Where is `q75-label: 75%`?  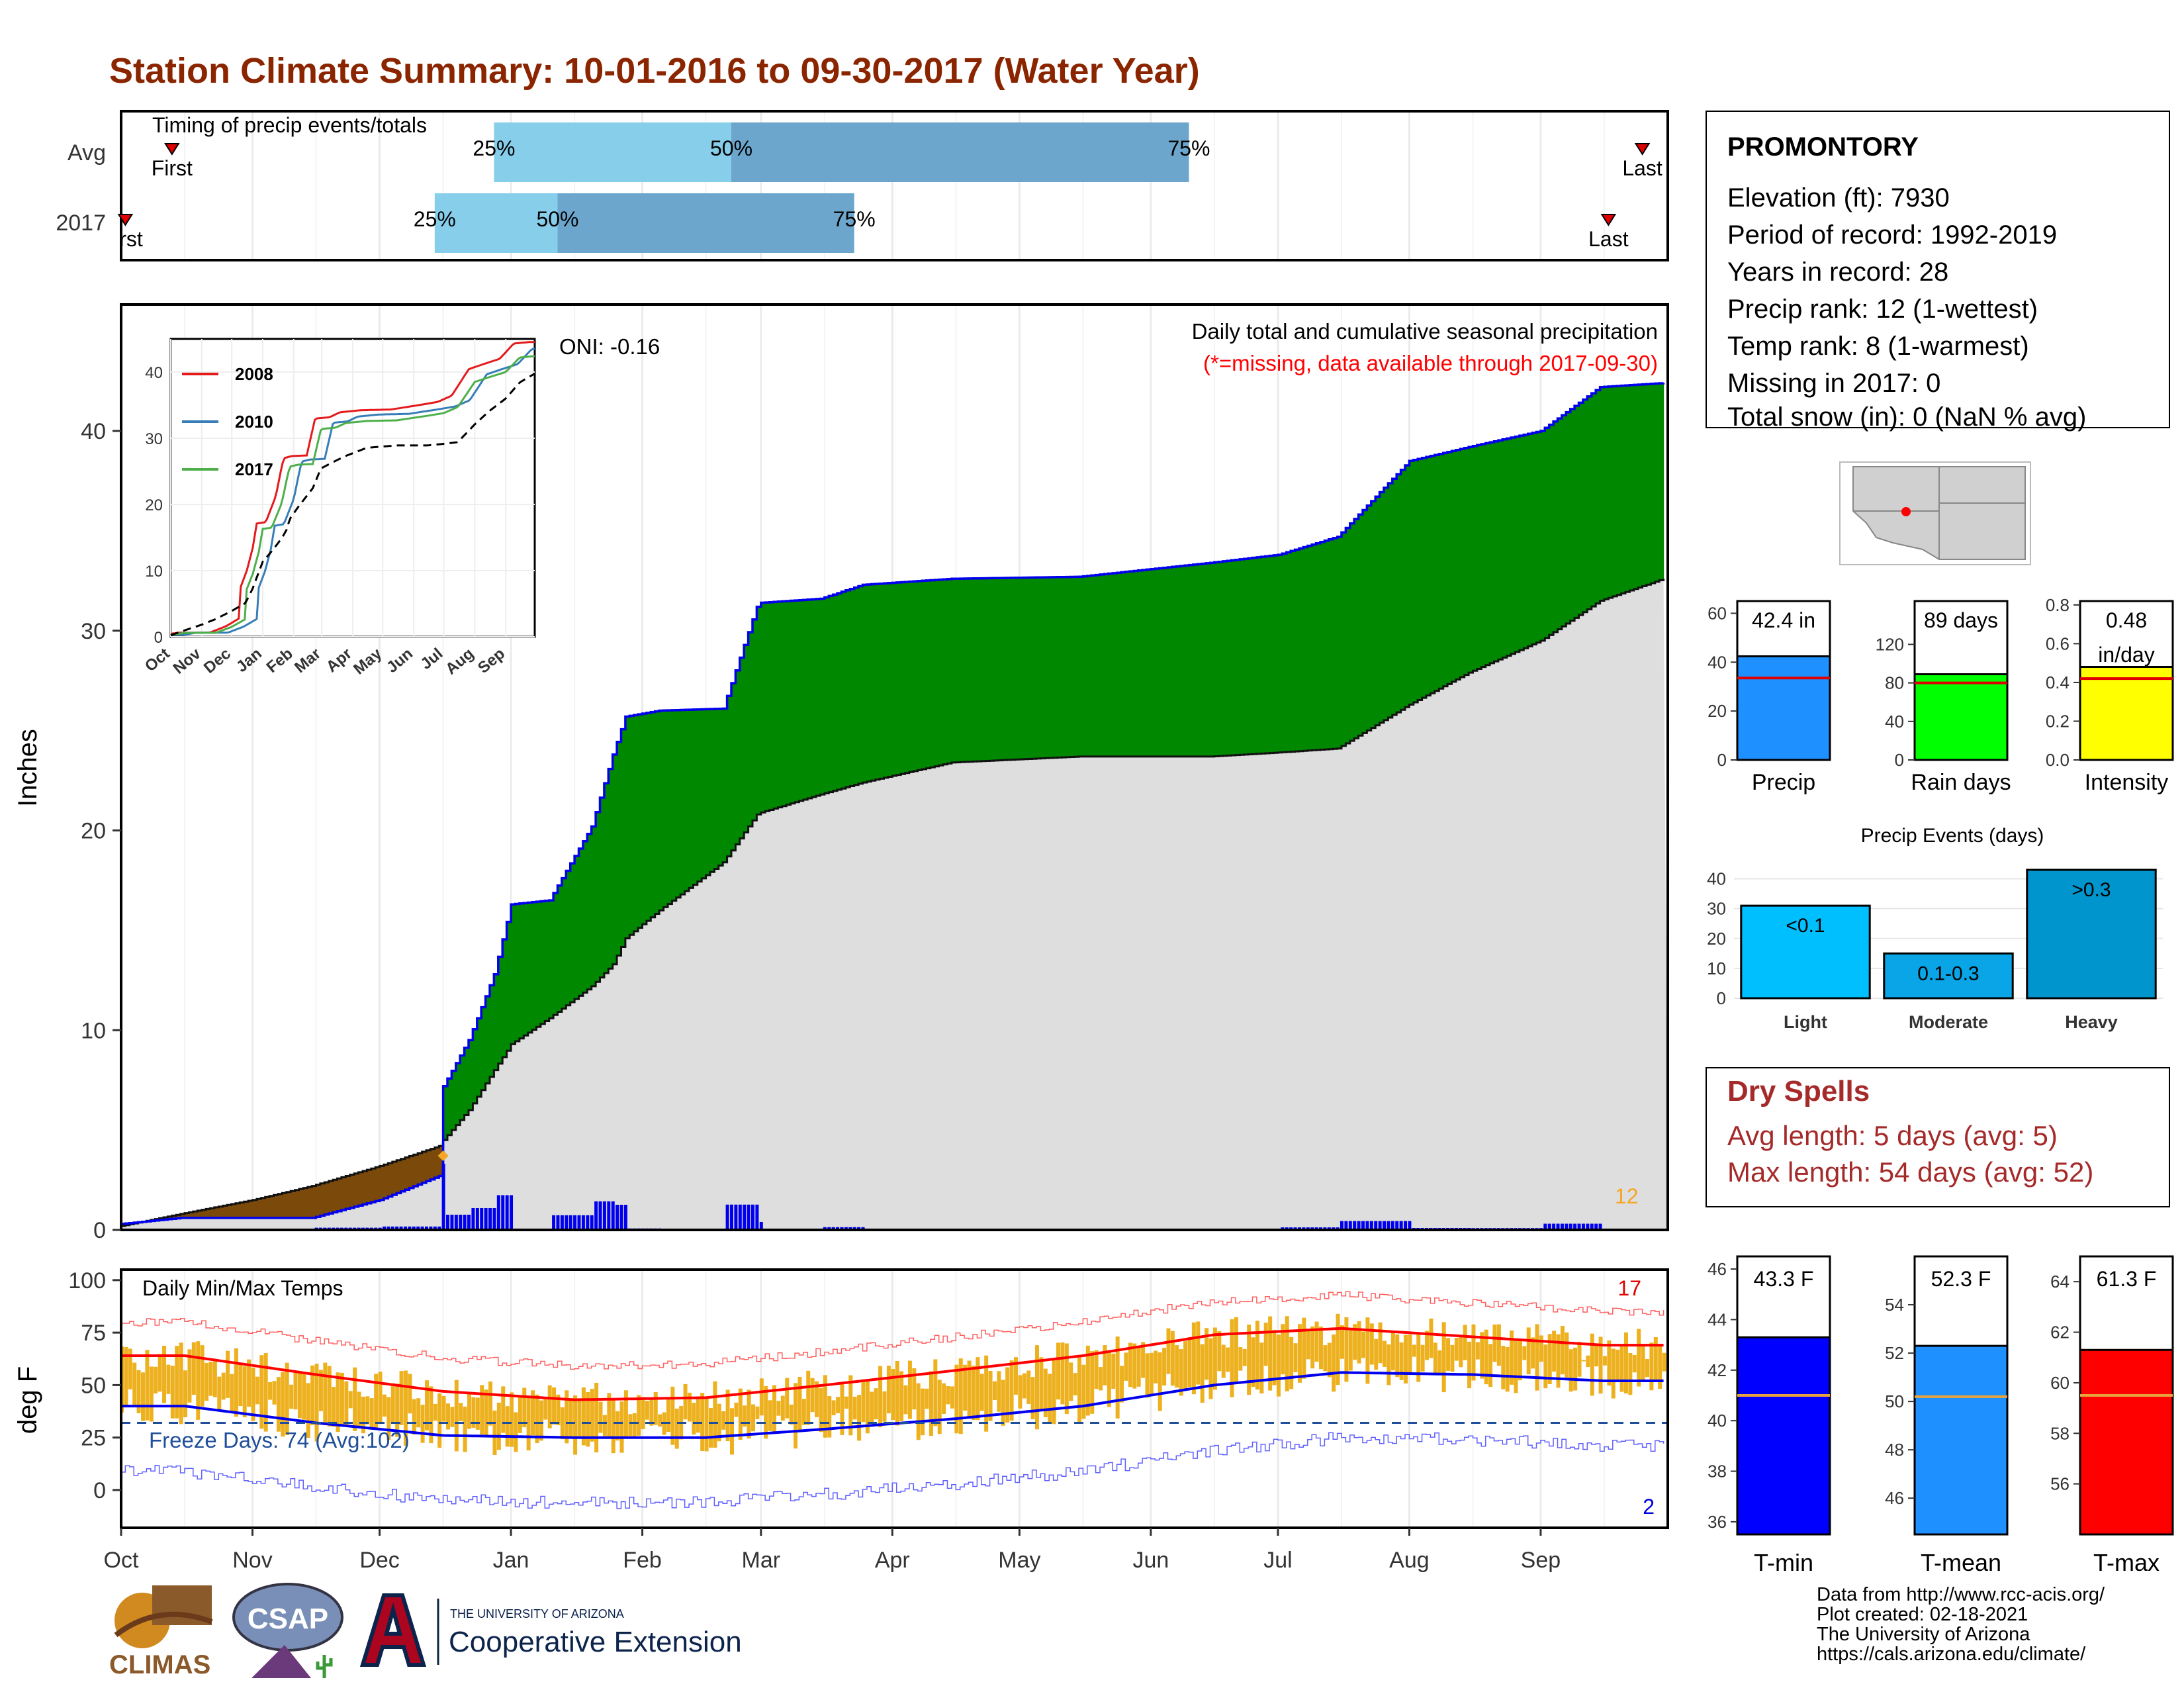
q75-label: 75% is located at coordinates (1188, 148).